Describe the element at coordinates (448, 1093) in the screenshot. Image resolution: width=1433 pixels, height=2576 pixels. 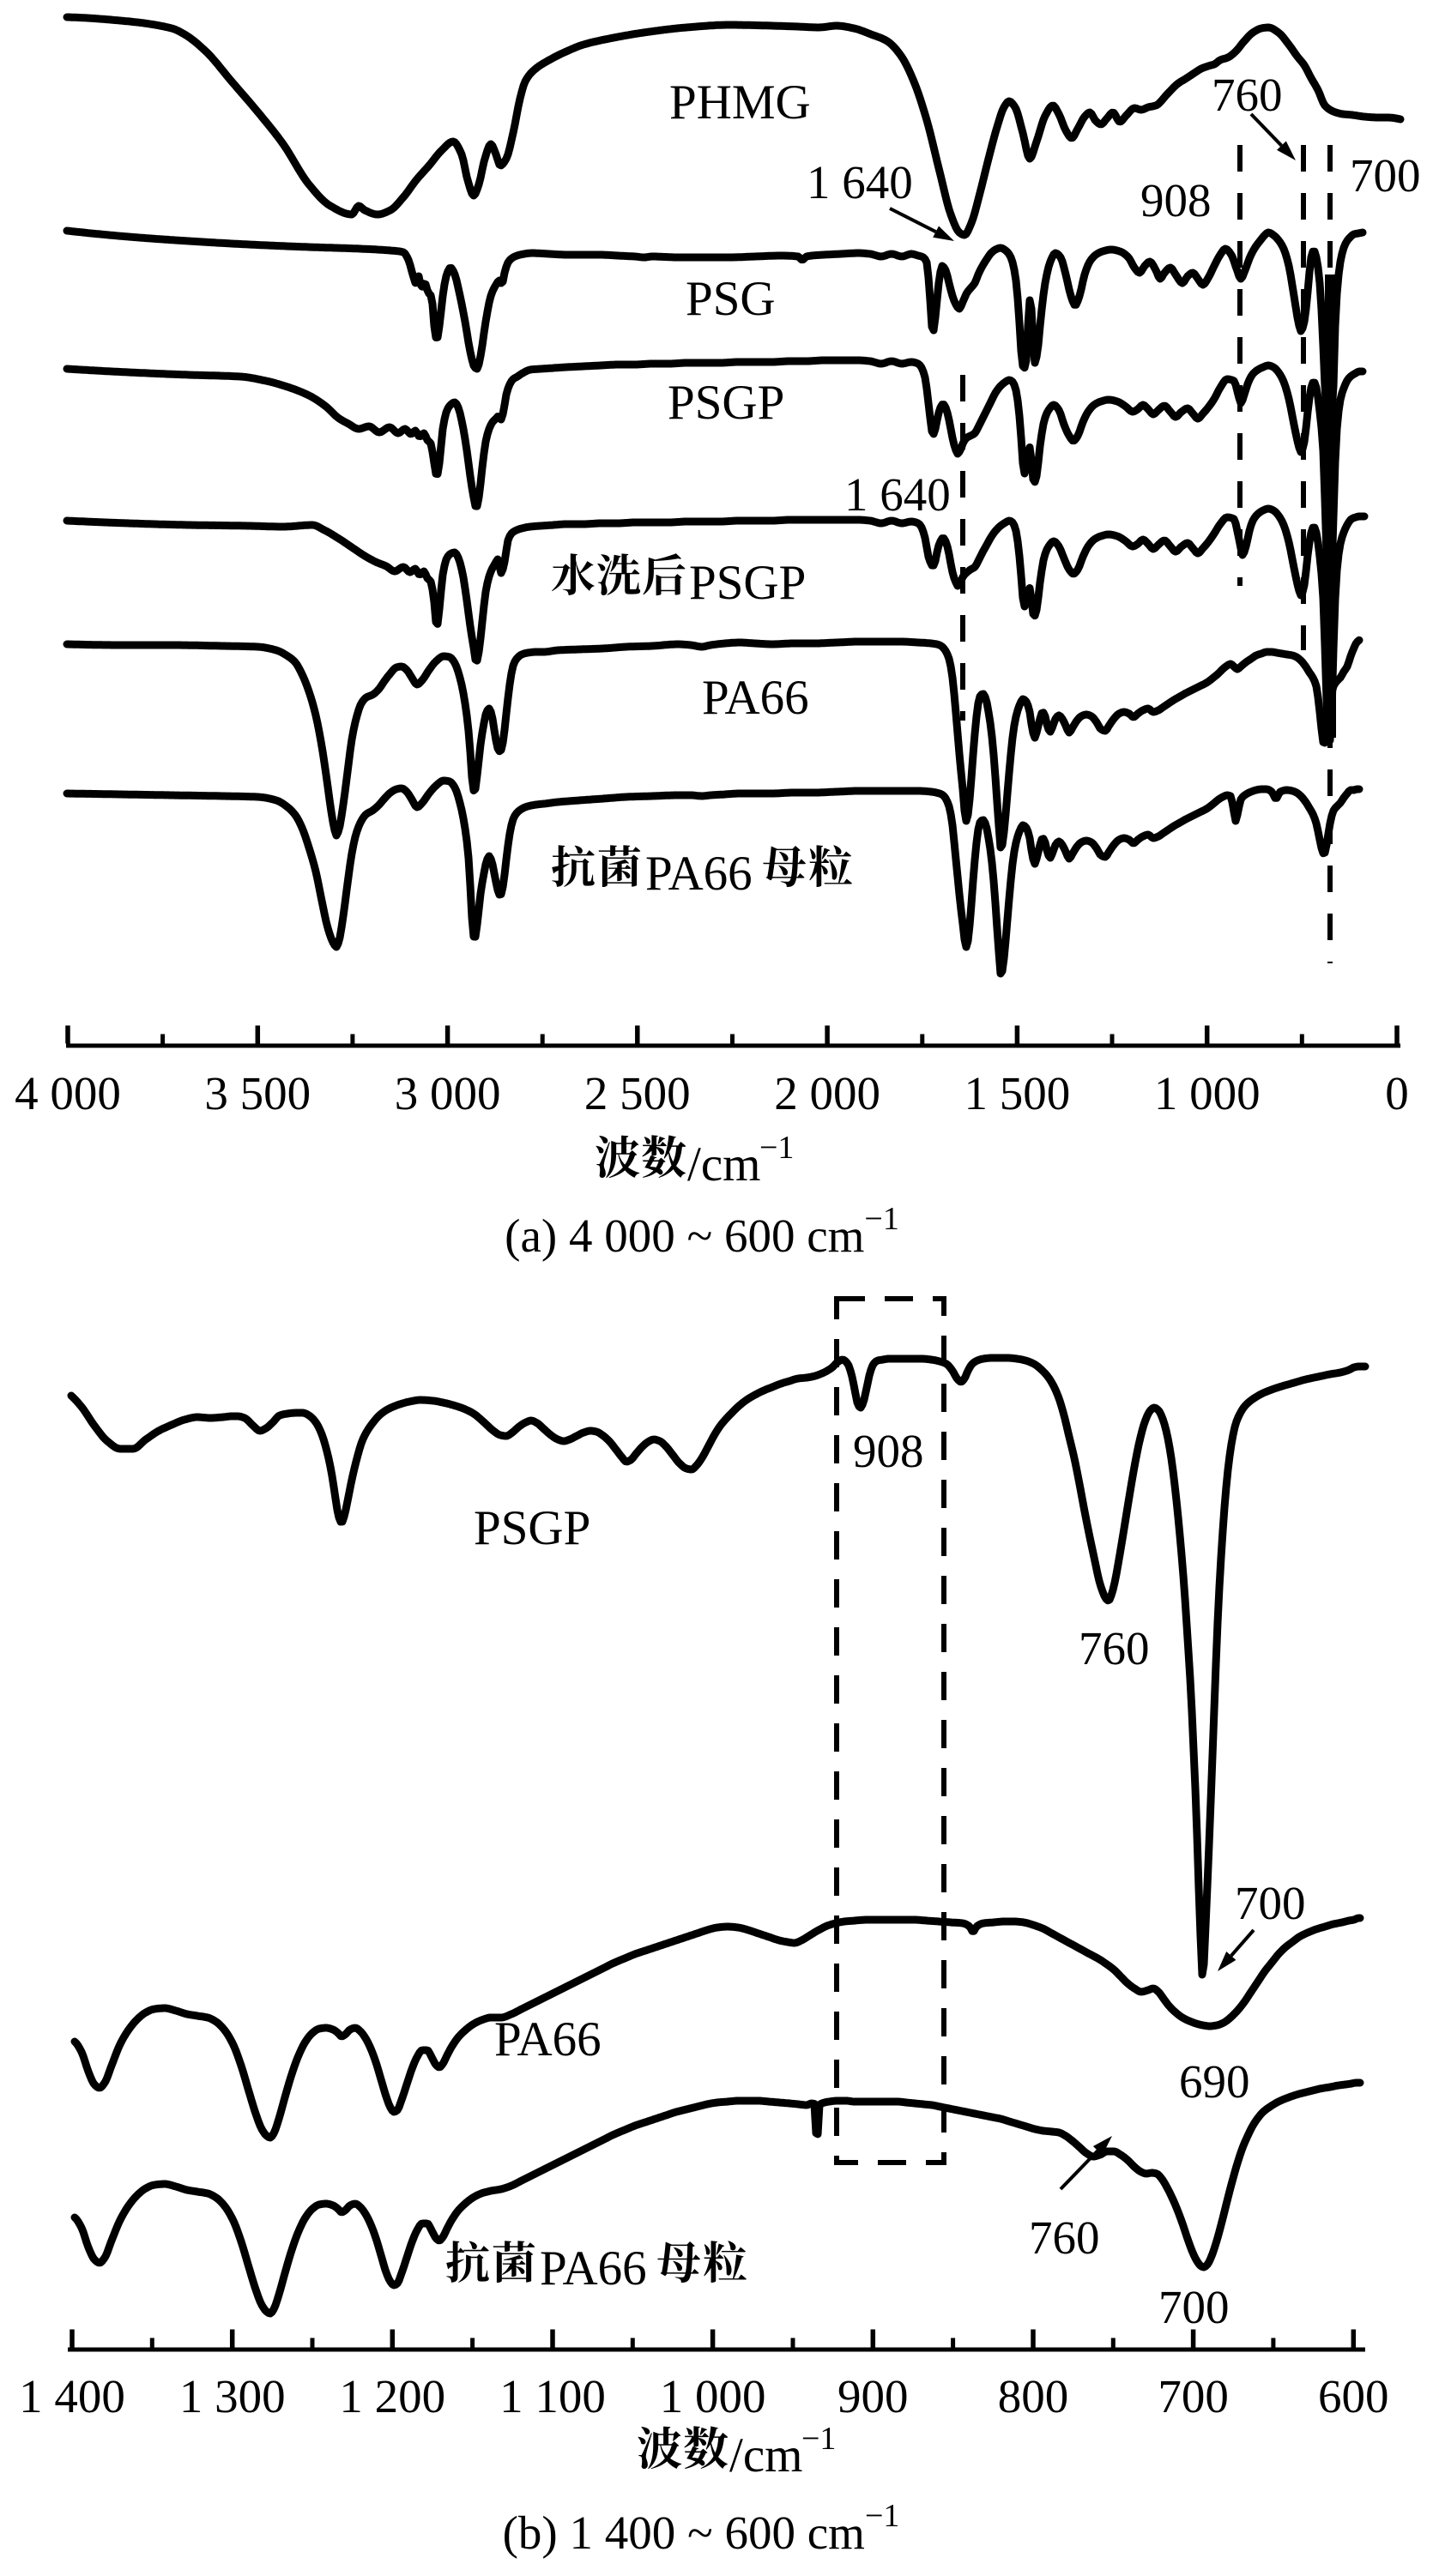
I see `svg-text: 3 000` at that location.